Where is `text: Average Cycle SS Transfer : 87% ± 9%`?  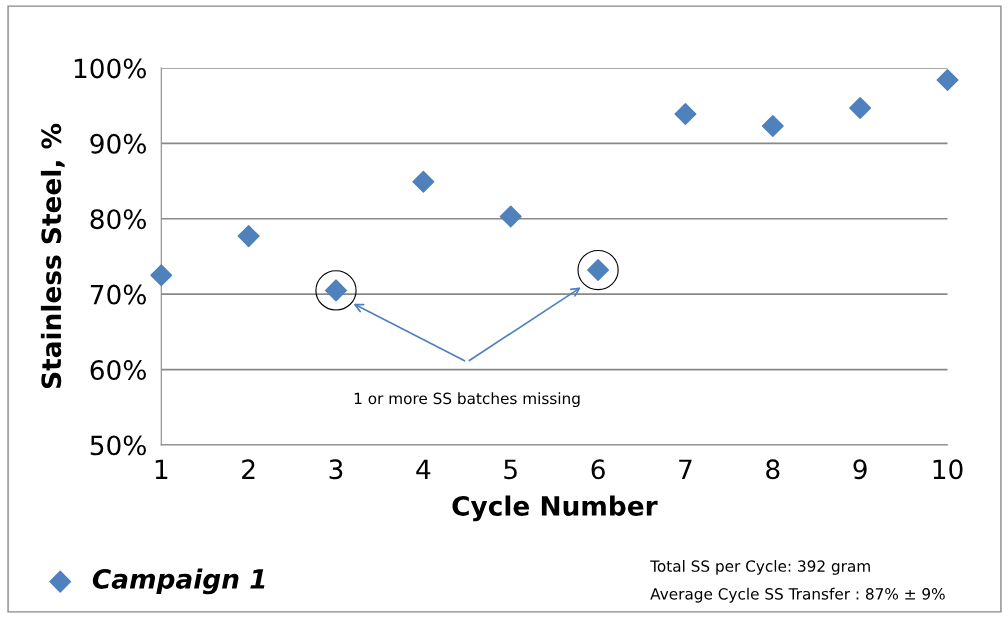 text: Average Cycle SS Transfer : 87% ± 9% is located at coordinates (797, 595).